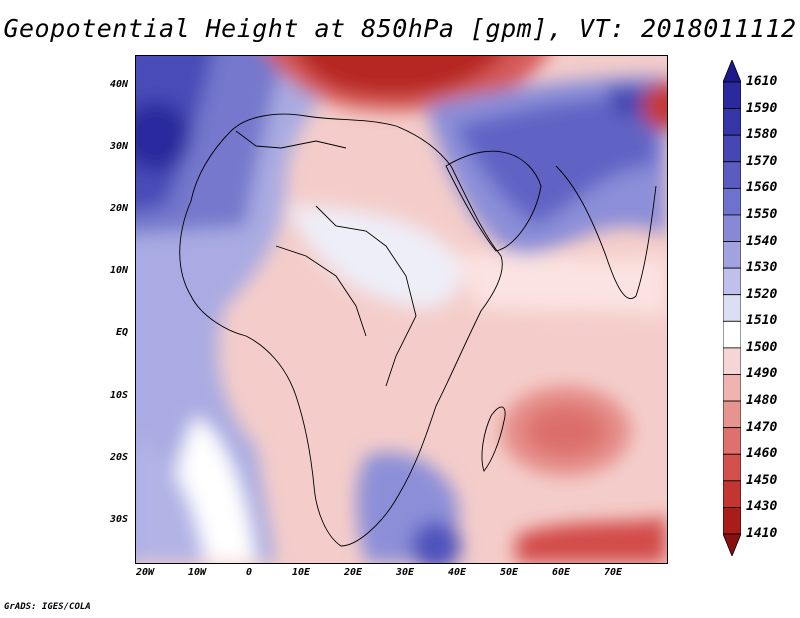 Image resolution: width=800 pixels, height=618 pixels. What do you see at coordinates (732, 544) in the screenshot?
I see `colorbar-cap-bottom` at bounding box center [732, 544].